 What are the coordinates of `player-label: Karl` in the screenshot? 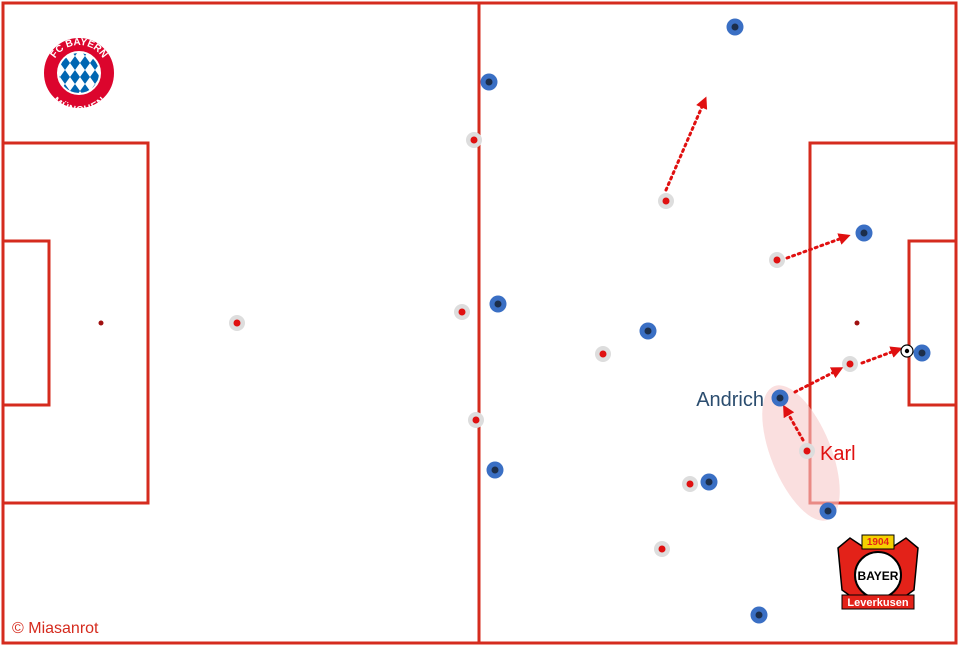 It's located at (838, 454).